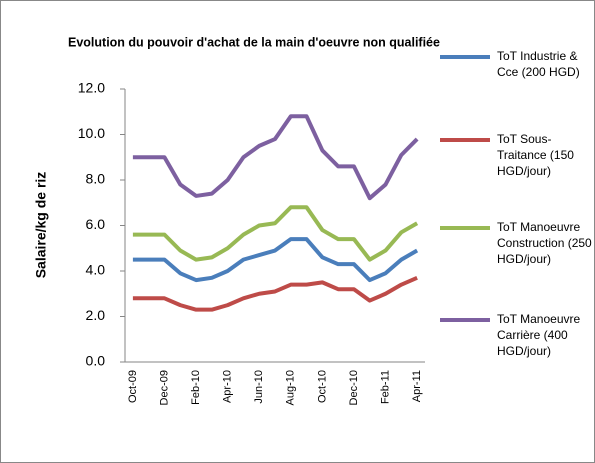 The width and height of the screenshot is (595, 463). I want to click on x-tick-label: Dec-10, so click(354, 387).